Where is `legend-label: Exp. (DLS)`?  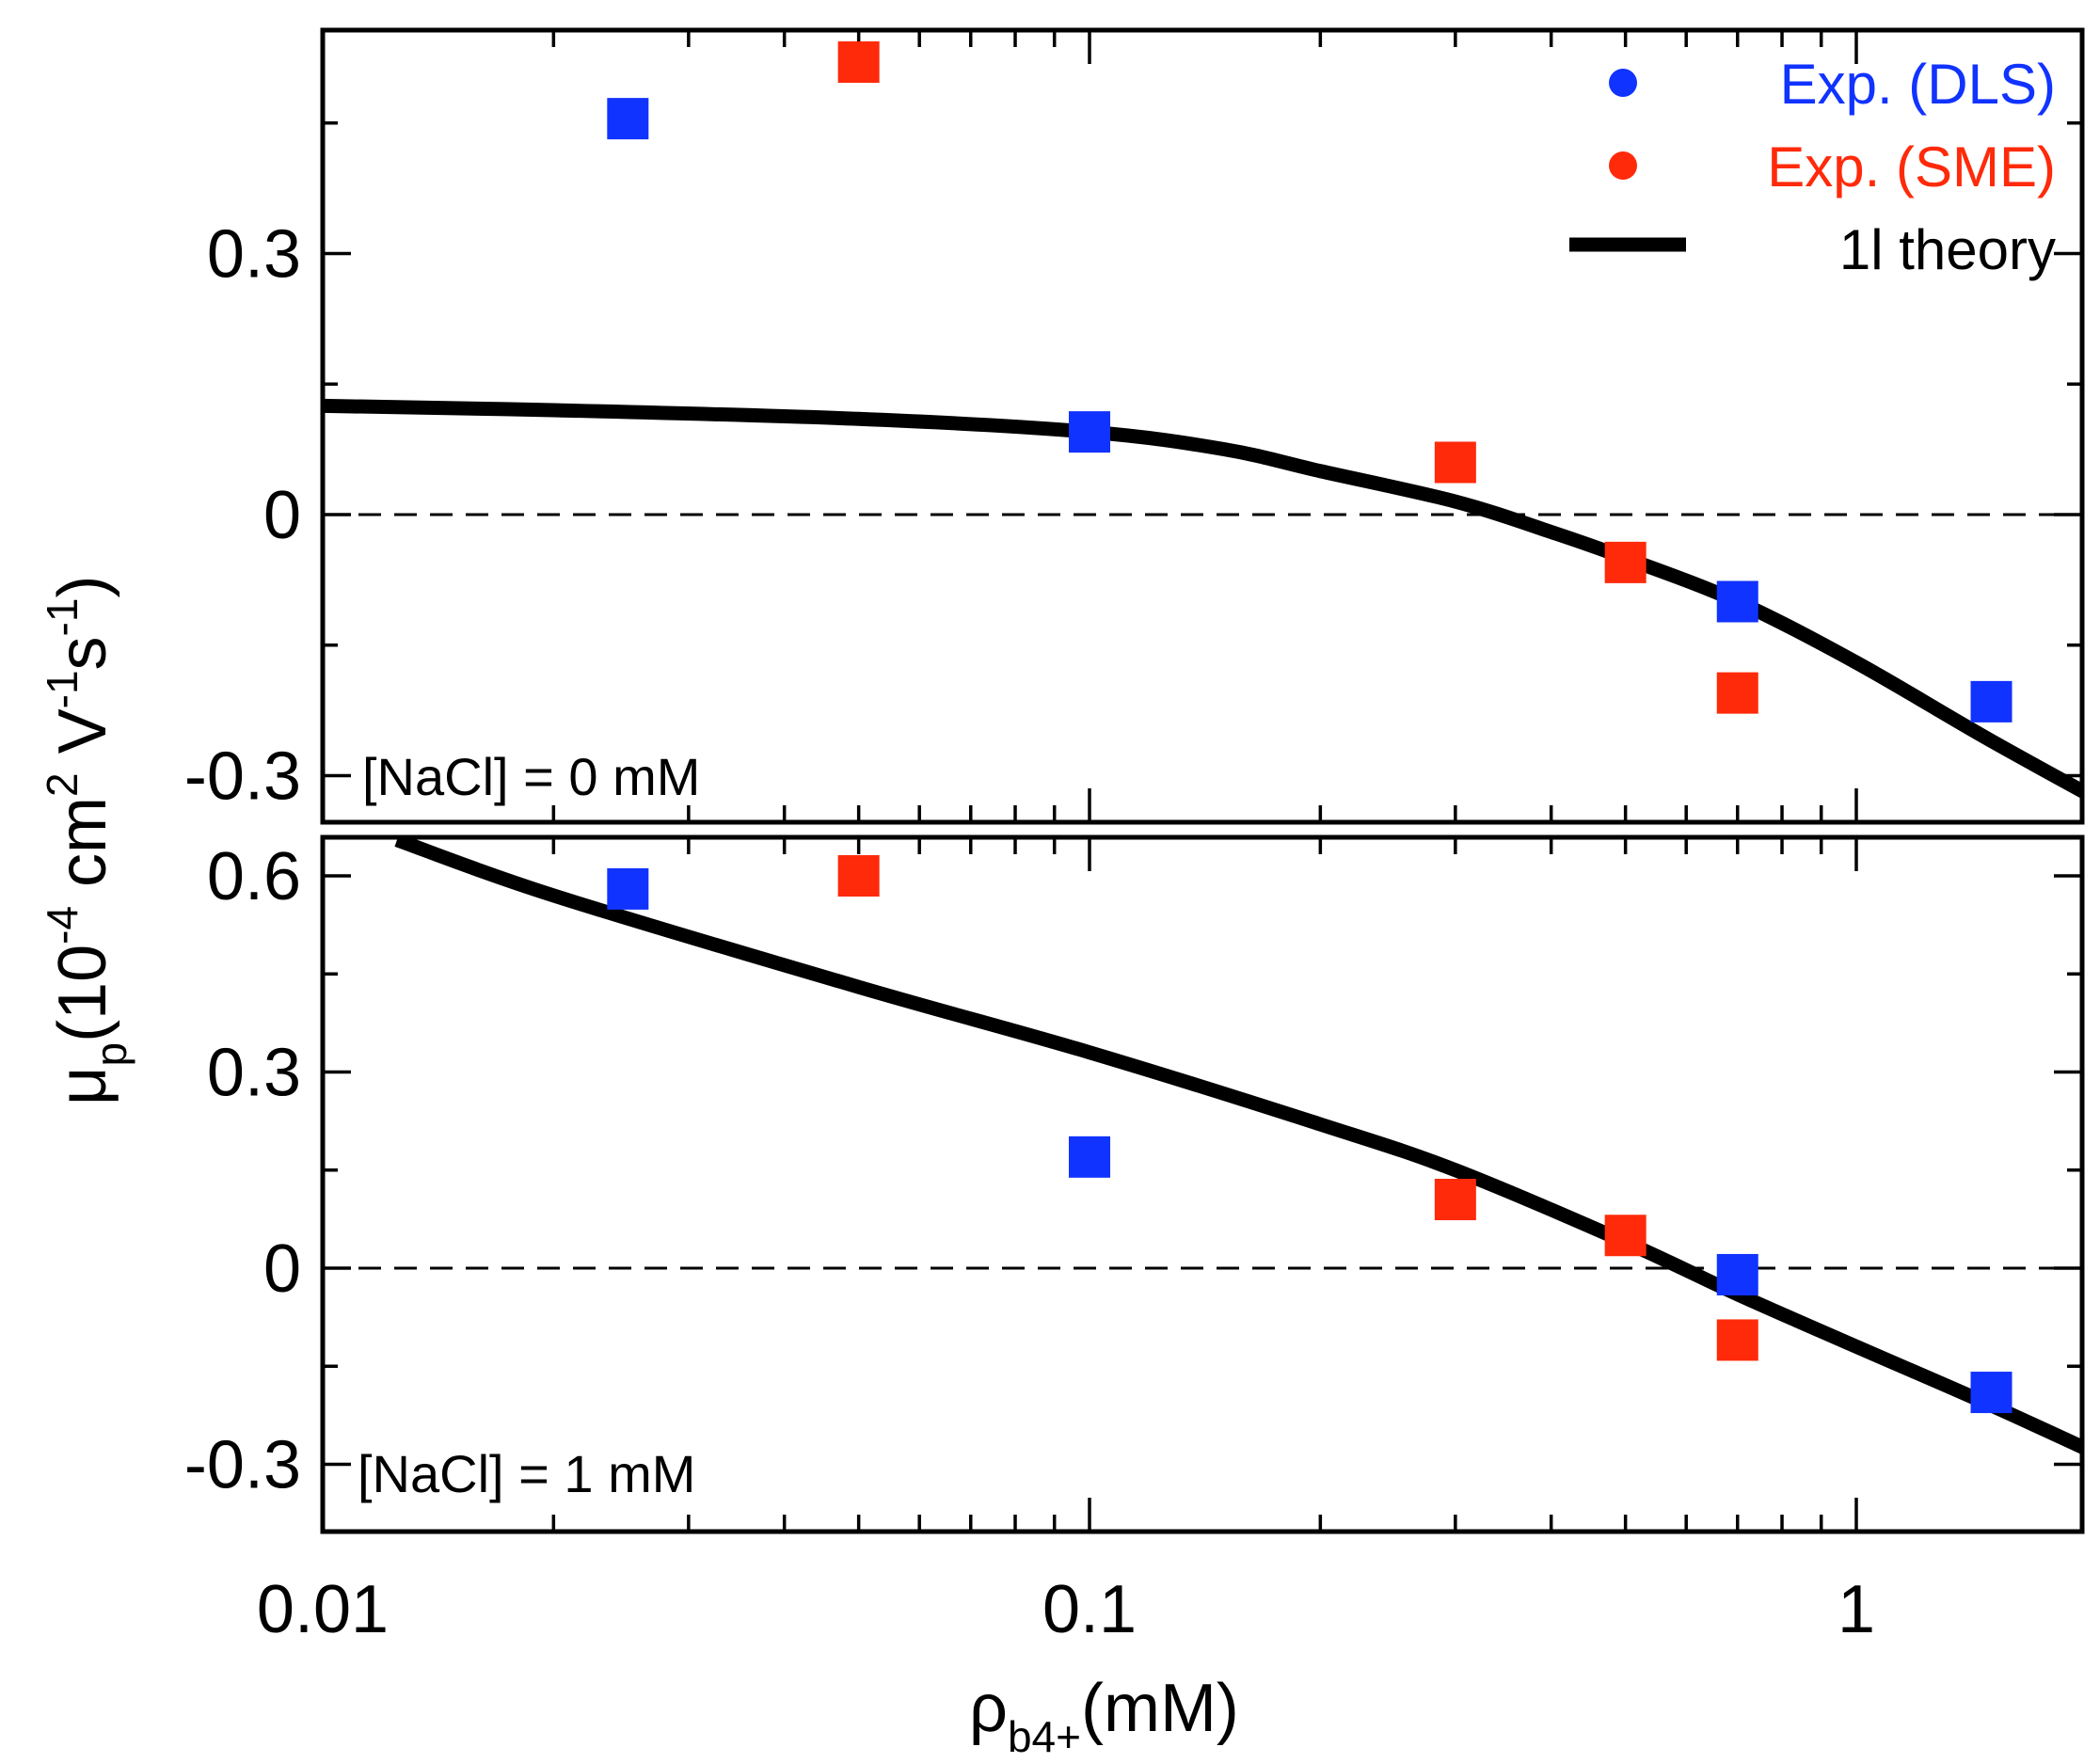 legend-label: Exp. (DLS) is located at coordinates (1918, 84).